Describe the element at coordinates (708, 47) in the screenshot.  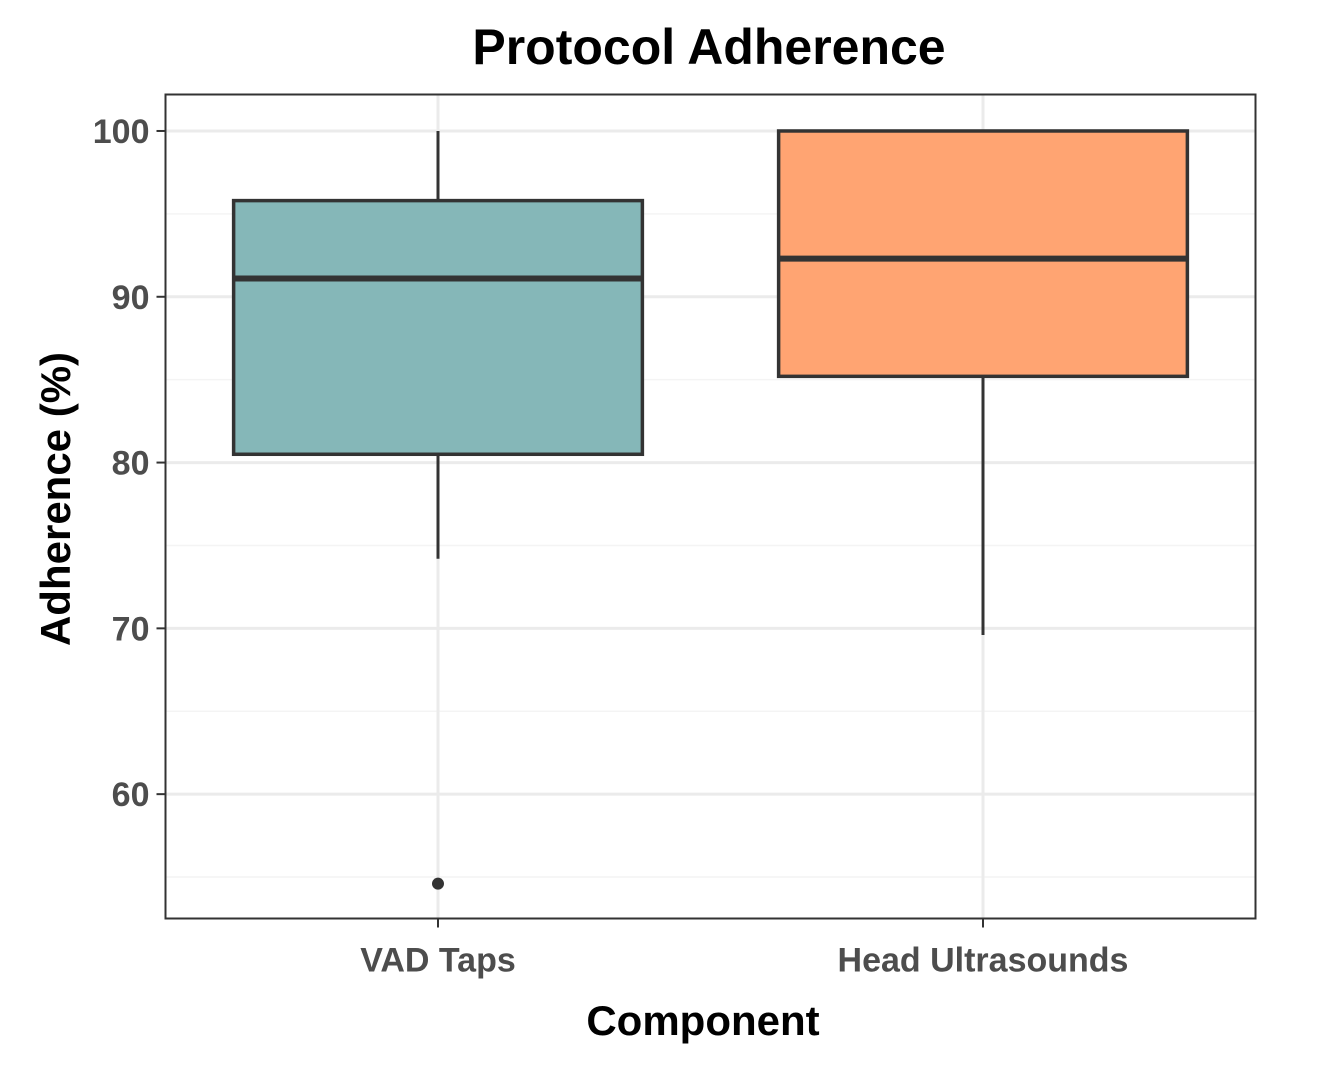
I see `chart-title: Protocol Adherence` at that location.